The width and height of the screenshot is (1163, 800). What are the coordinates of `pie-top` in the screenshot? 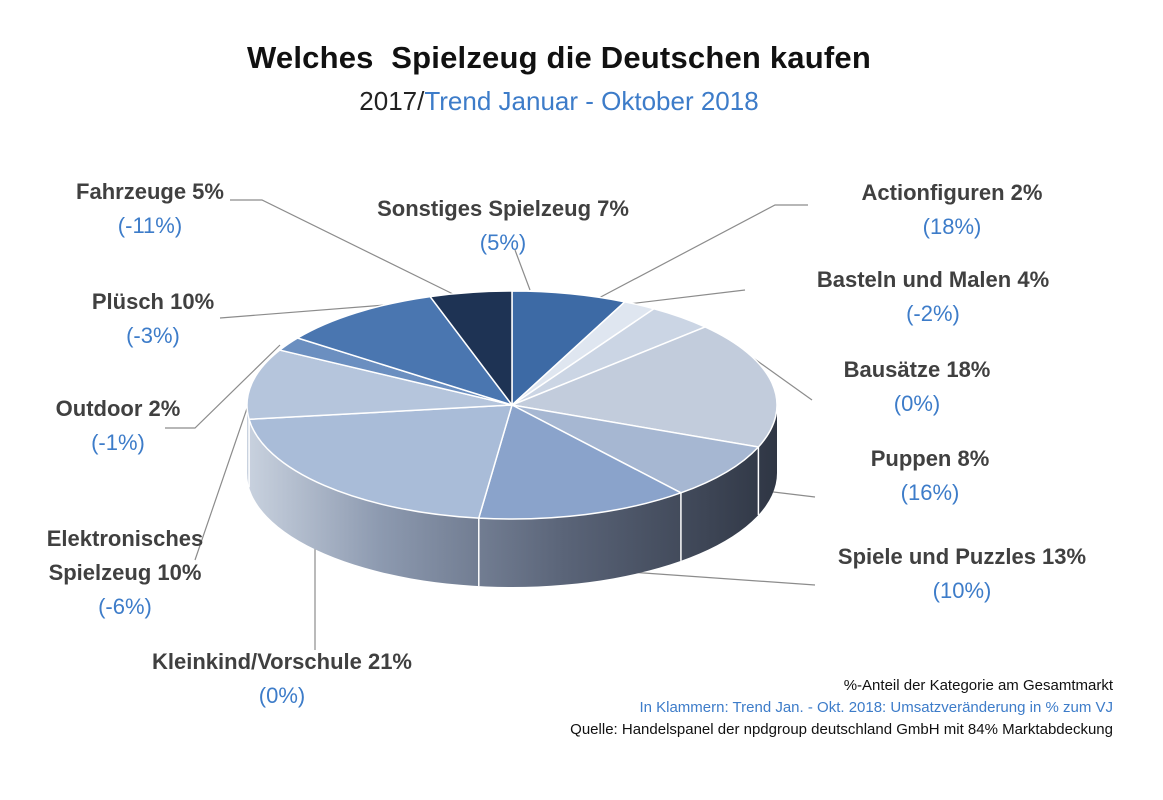 It's located at (512, 405).